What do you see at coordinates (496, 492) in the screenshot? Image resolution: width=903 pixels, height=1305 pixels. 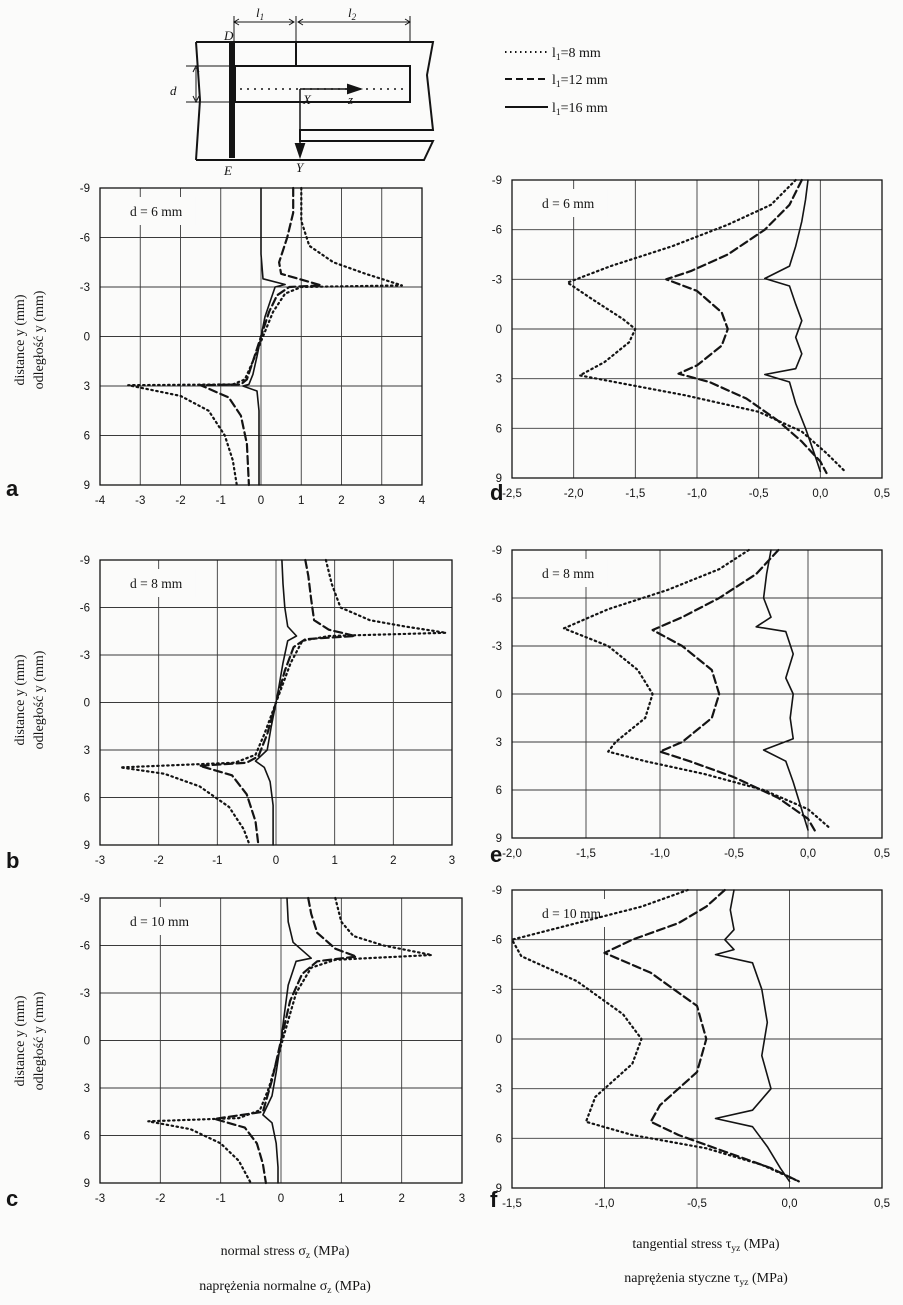 I see `panel-letter: d` at bounding box center [496, 492].